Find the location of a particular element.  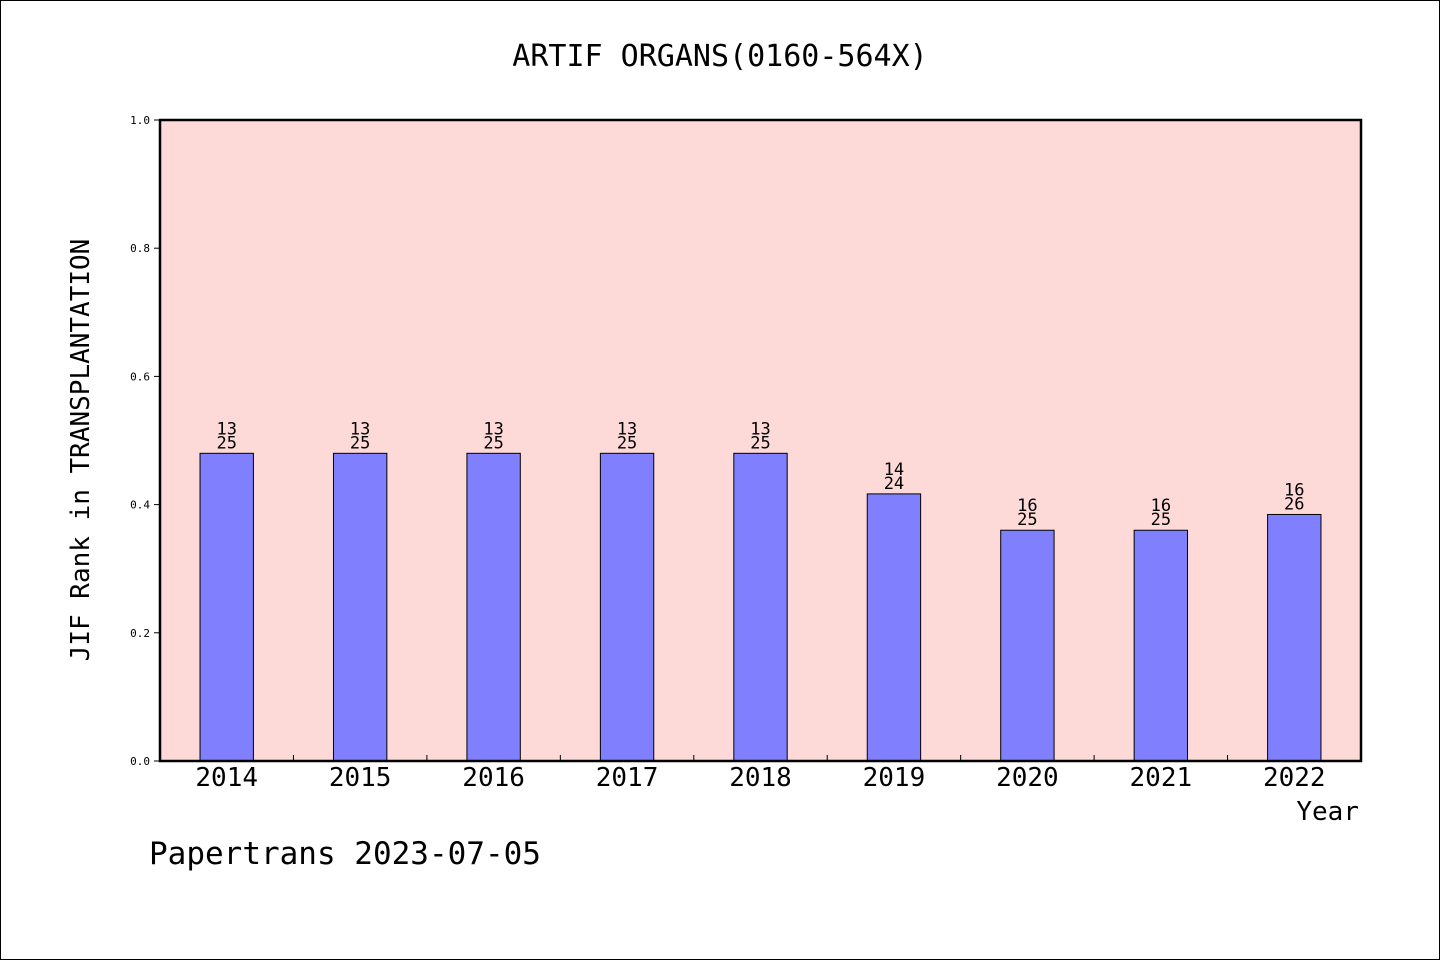

x-axis-label: Year is located at coordinates (1327, 812).